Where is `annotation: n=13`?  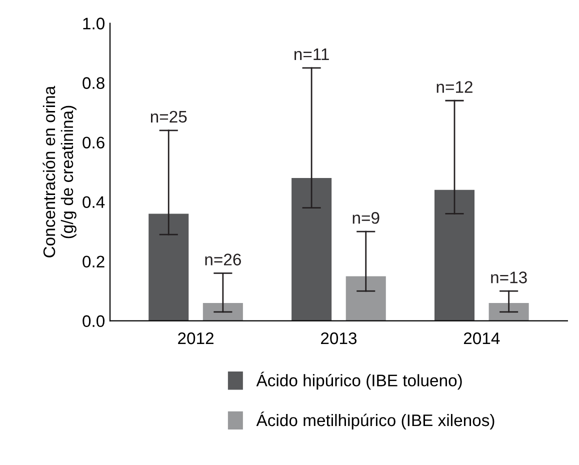
annotation: n=13 is located at coordinates (509, 278).